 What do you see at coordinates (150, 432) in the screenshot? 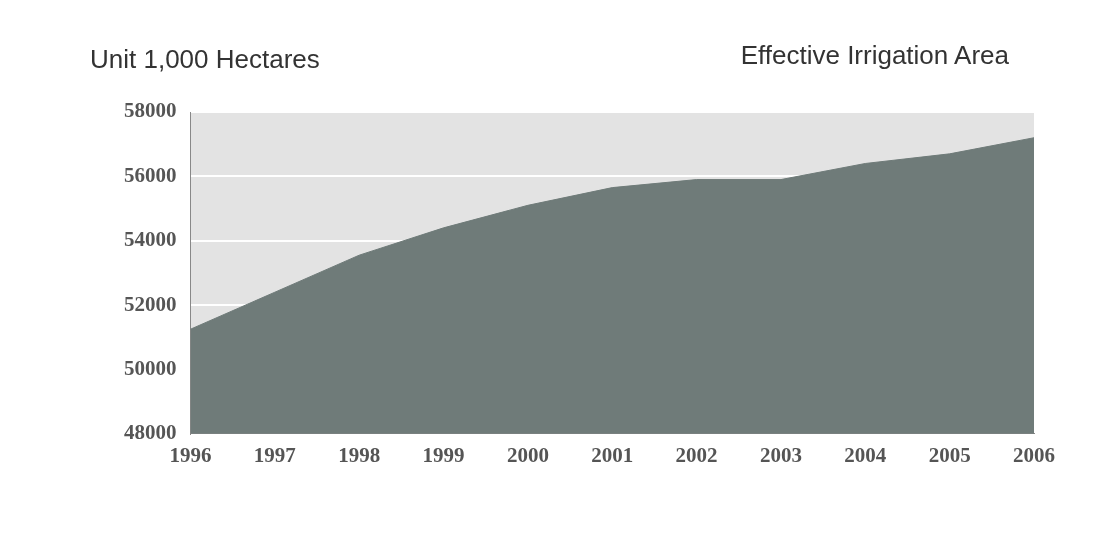
I see `y-tick-label: 48000` at bounding box center [150, 432].